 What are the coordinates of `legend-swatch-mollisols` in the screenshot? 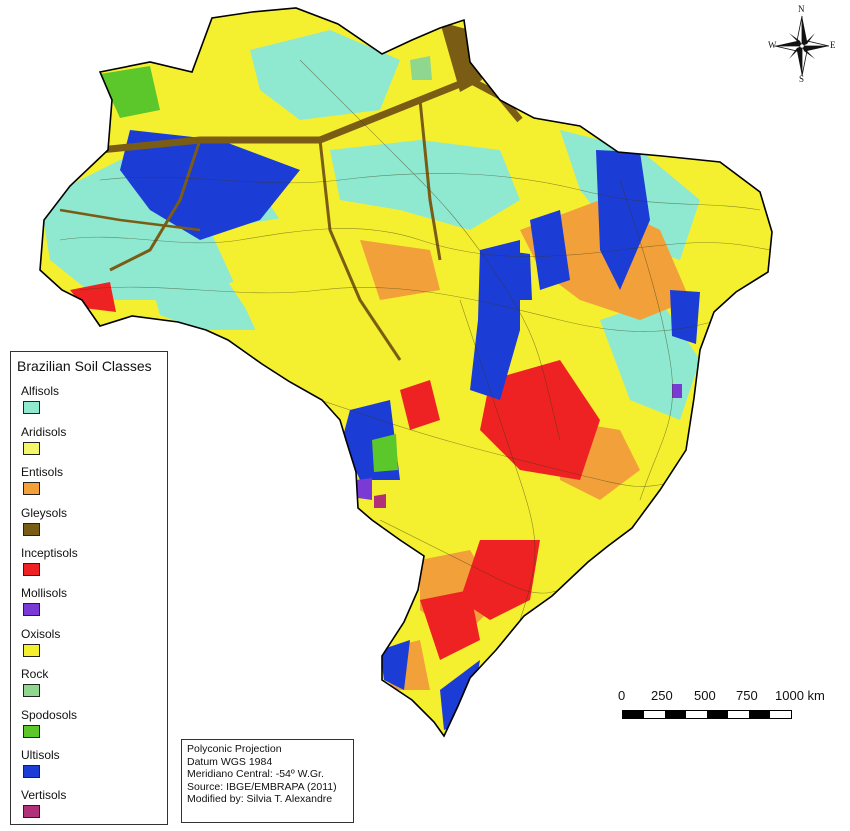 It's located at (31, 609).